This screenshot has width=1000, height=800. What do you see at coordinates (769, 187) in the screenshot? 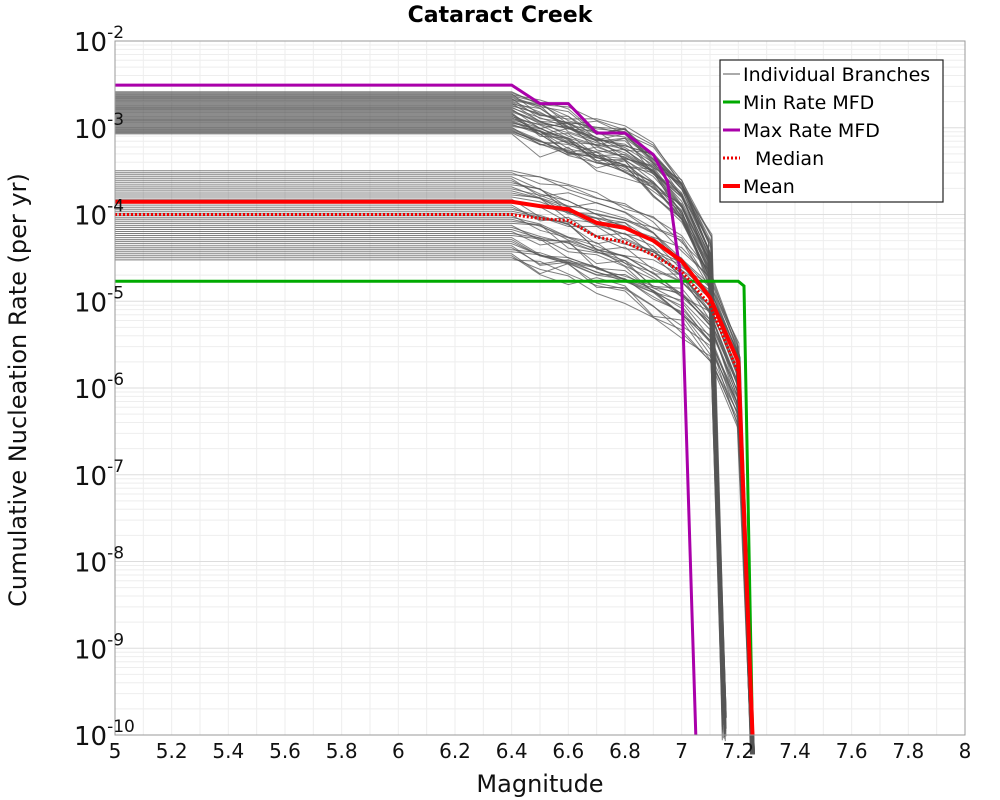
I see `legend-item-mean-label: Mean` at bounding box center [769, 187].